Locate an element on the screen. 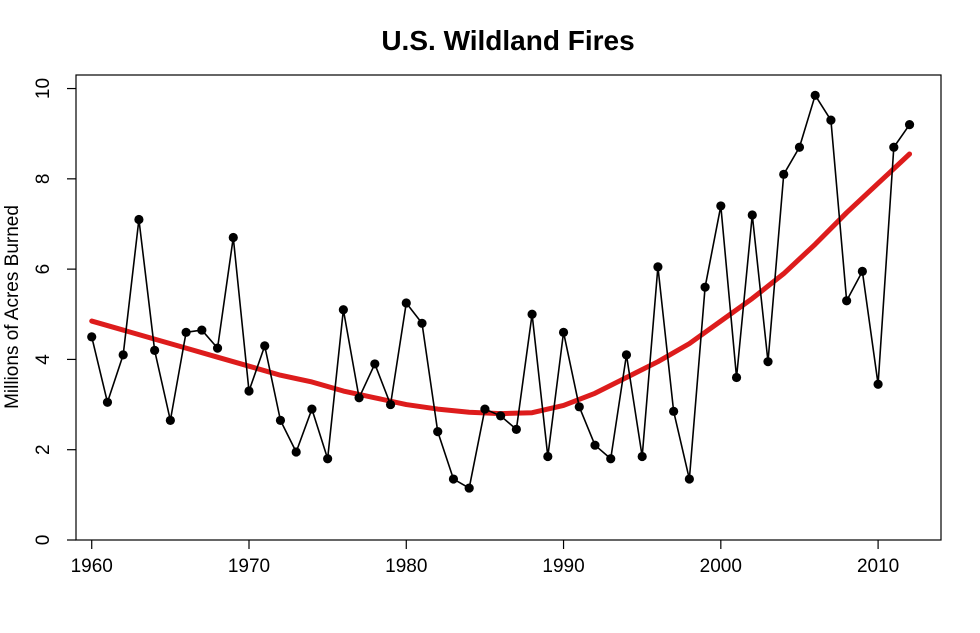  x-tick-label: 1990 is located at coordinates (563, 566).